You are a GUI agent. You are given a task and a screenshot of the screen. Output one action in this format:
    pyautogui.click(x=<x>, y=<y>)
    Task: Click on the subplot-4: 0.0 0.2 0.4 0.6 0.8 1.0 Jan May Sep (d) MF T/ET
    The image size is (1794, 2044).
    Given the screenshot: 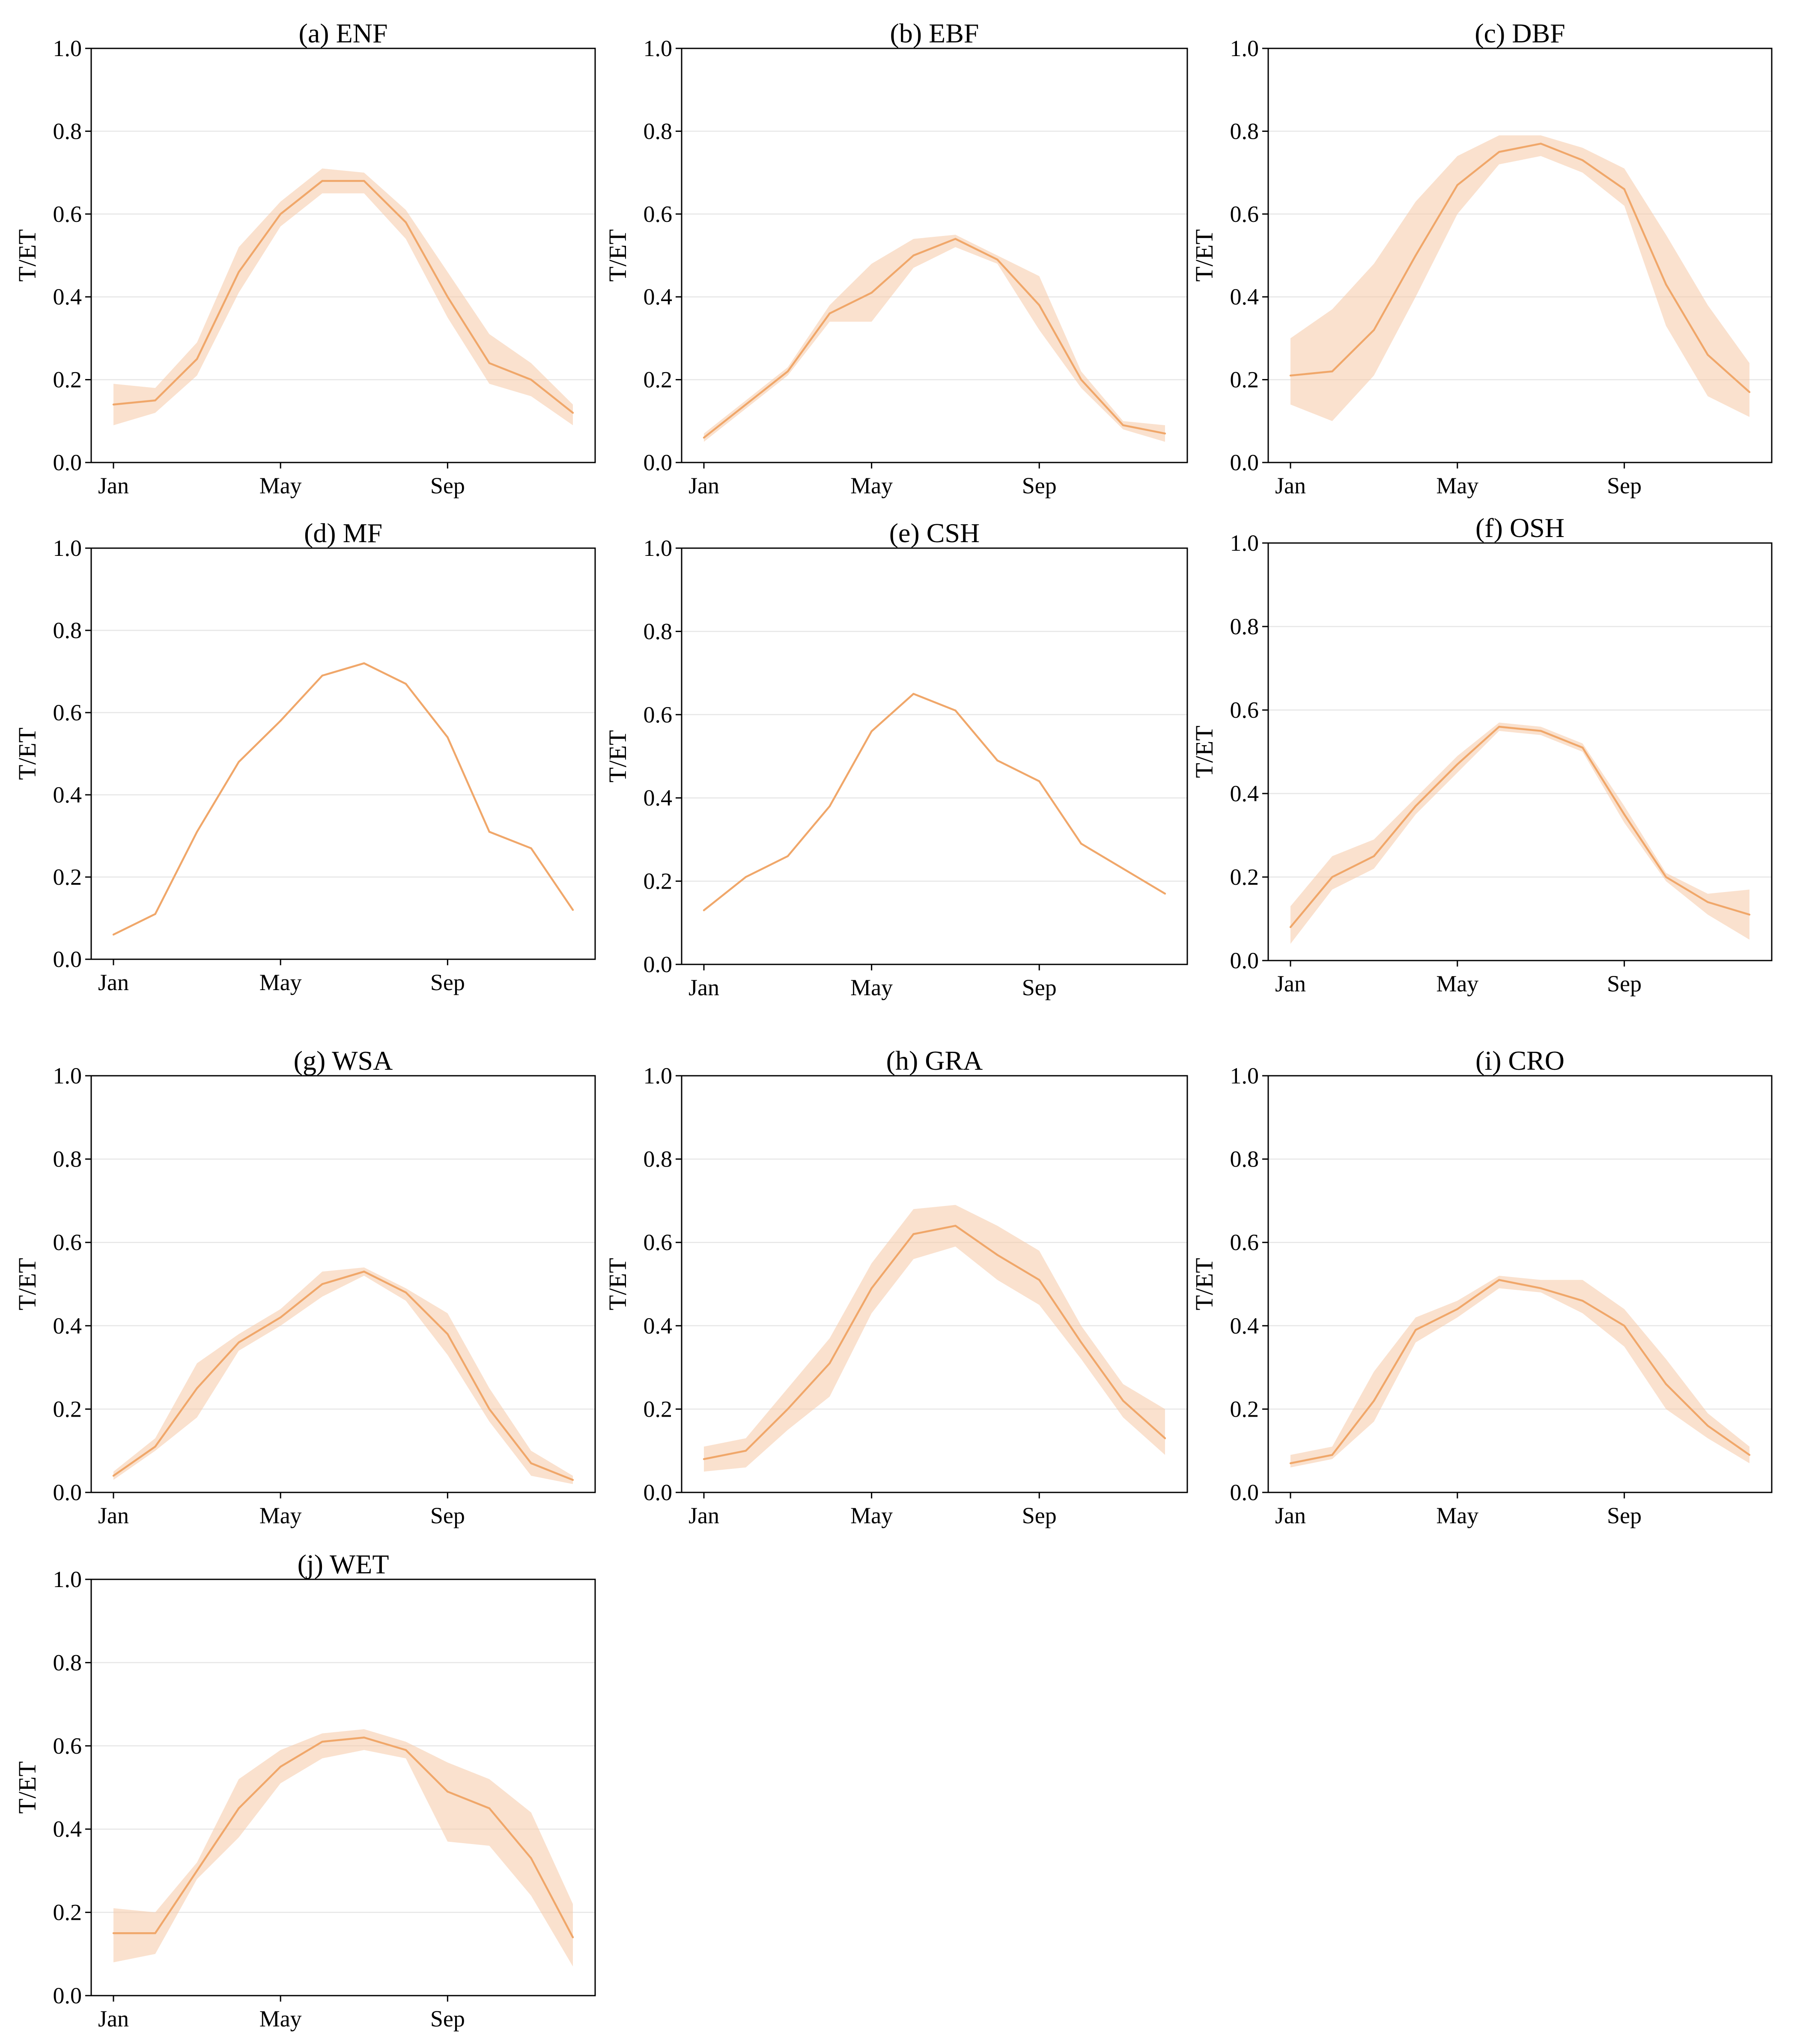 What is the action you would take?
    pyautogui.click(x=304, y=756)
    